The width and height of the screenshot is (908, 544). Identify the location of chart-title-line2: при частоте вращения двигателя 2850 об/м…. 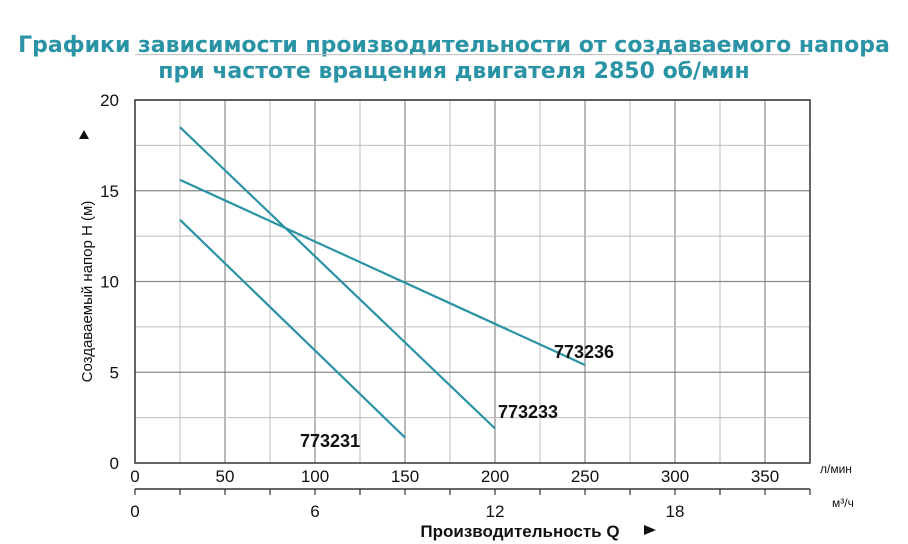
(454, 71).